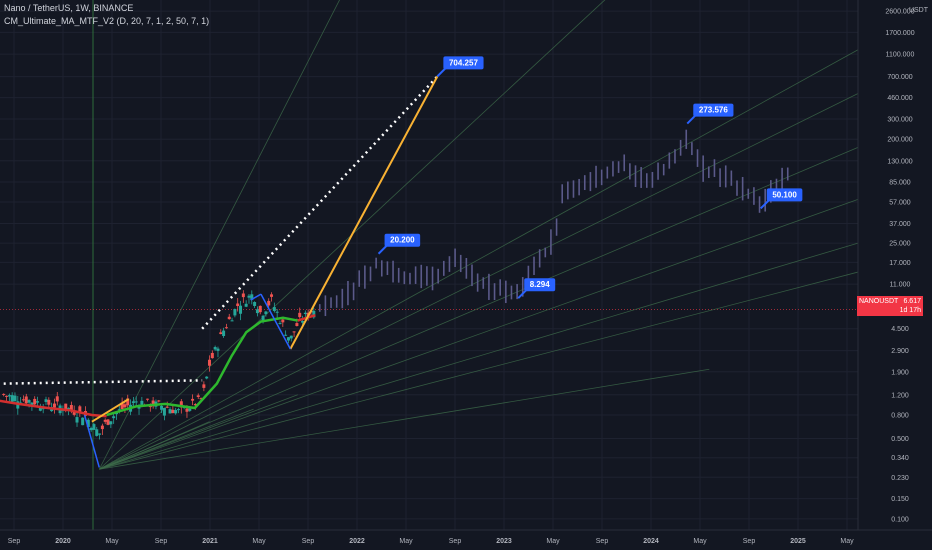 The height and width of the screenshot is (550, 932). I want to click on time-tick-label: 2020, so click(63, 541).